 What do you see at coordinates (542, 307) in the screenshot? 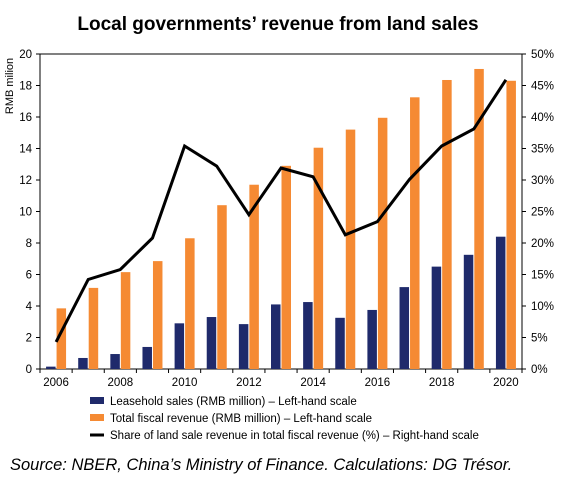
I see `right-tick-label: 10%` at bounding box center [542, 307].